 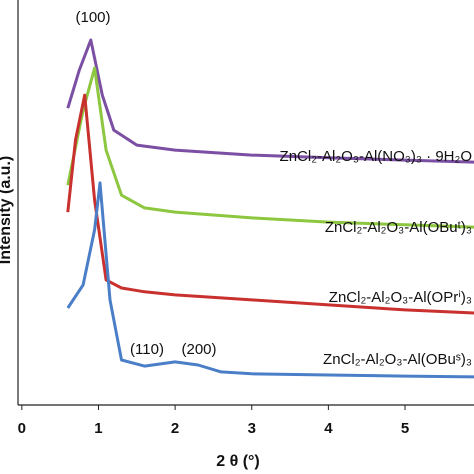 I want to click on x-tick-label: 4, so click(x=328, y=428).